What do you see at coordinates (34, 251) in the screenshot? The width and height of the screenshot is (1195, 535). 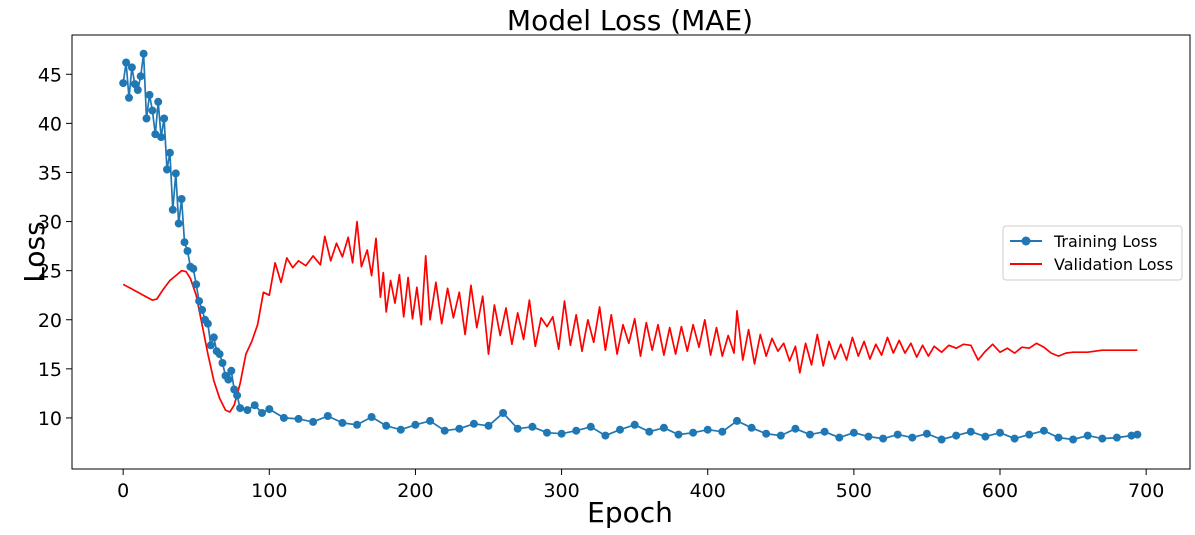 I see `y-axis-title: Loss` at bounding box center [34, 251].